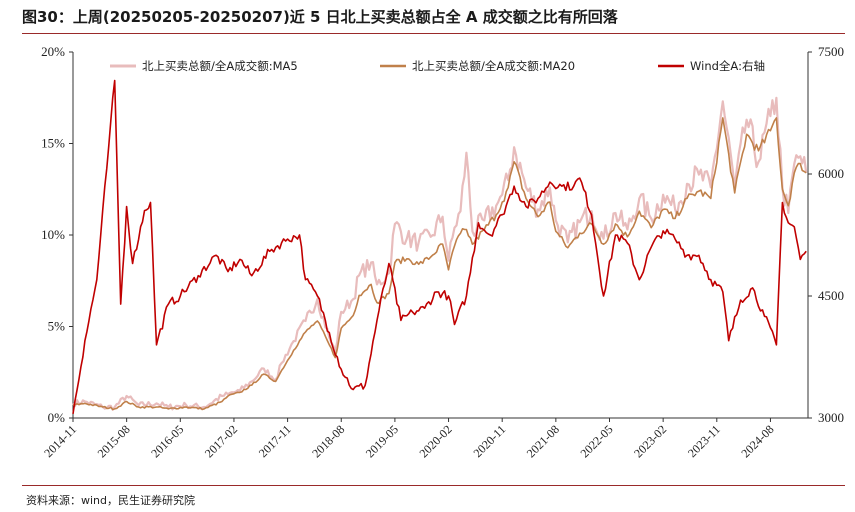 Image resolution: width=855 pixels, height=512 pixels. I want to click on right-y-tick-label: 7500, so click(831, 51).